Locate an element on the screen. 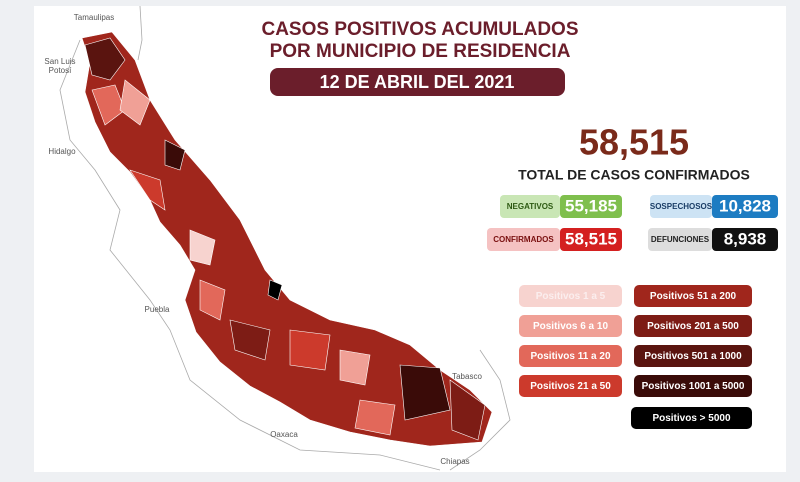 The image size is (800, 482). title-line: CASOS POSITIVOS ACUMULADOS is located at coordinates (419, 29).